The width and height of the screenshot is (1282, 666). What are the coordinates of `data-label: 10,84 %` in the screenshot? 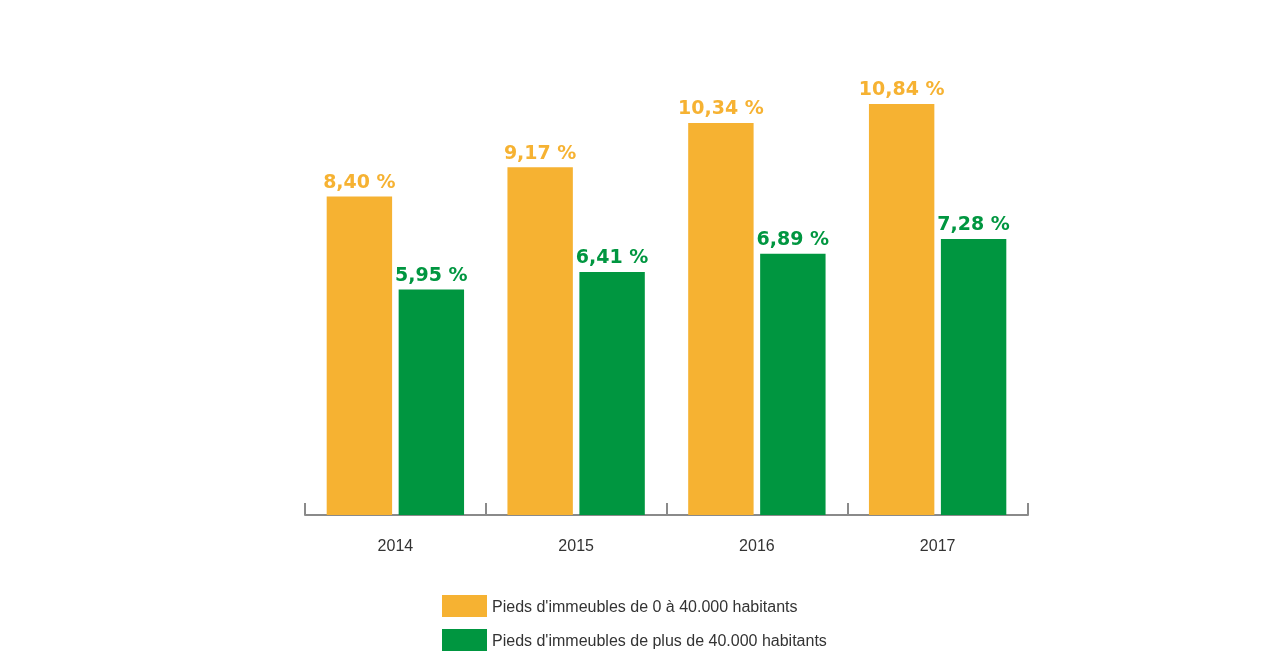 It's located at (901, 88).